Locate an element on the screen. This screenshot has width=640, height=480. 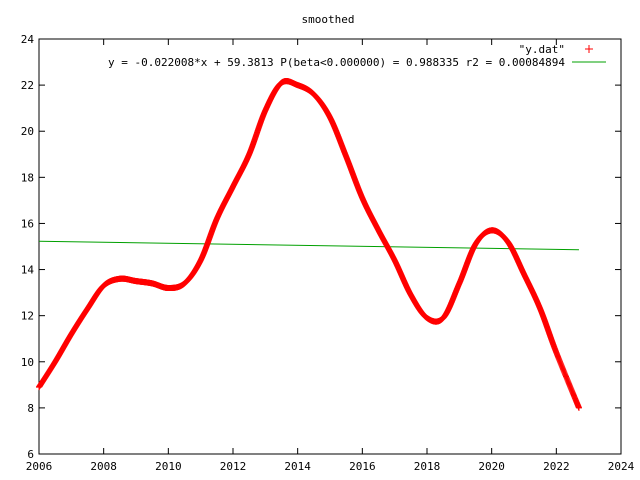
x-tick-label: 2022 is located at coordinates (556, 466).